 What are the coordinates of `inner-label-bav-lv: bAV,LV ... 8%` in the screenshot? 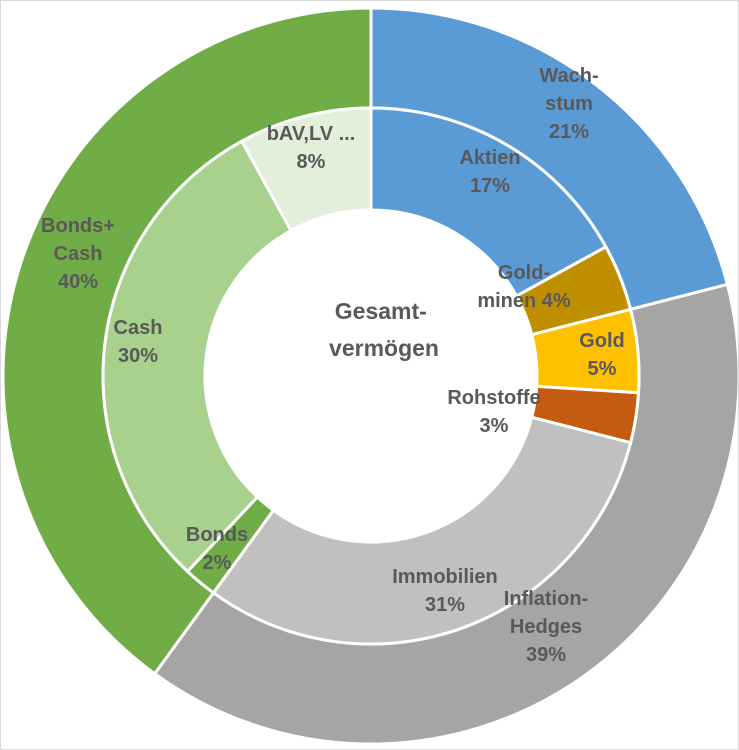 It's located at (311, 148).